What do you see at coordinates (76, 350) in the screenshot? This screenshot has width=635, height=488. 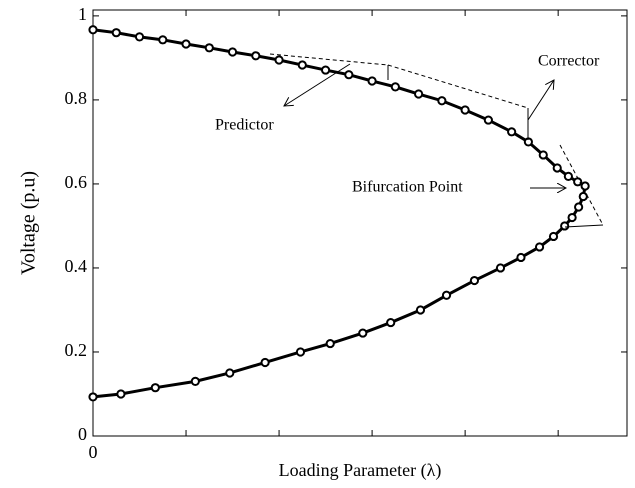 I see `y-tick-label: 0.2` at bounding box center [76, 350].